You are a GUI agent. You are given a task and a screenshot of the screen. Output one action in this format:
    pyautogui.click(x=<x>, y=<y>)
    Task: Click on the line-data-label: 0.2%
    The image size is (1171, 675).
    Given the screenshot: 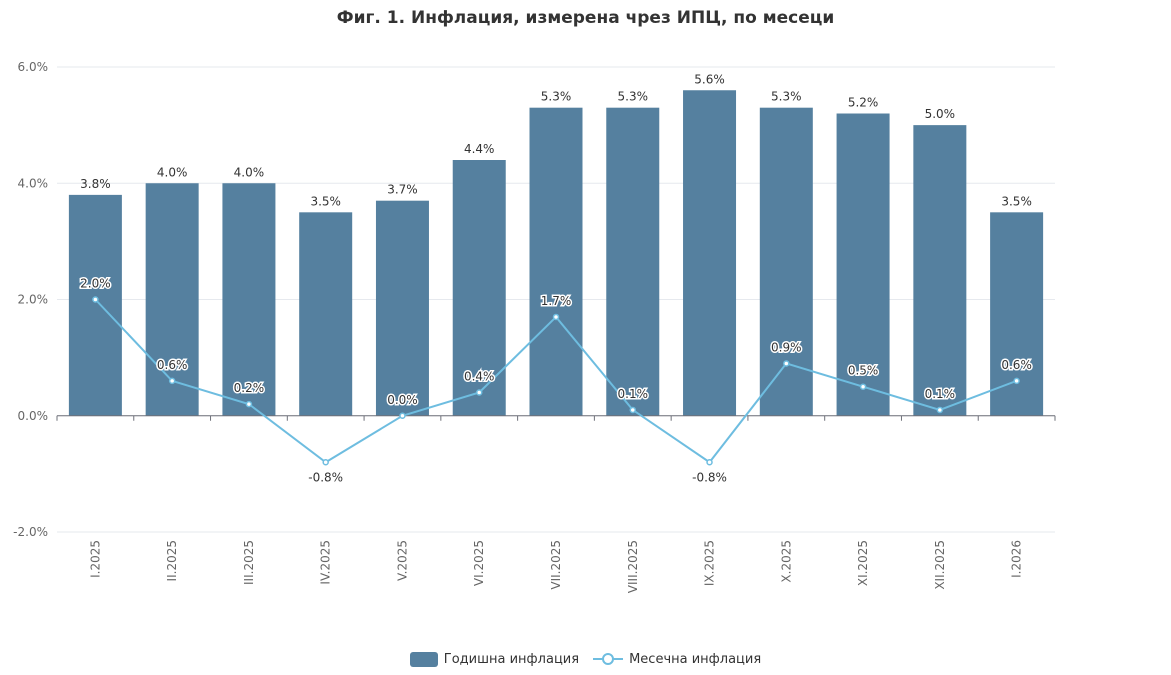 What is the action you would take?
    pyautogui.click(x=249, y=388)
    